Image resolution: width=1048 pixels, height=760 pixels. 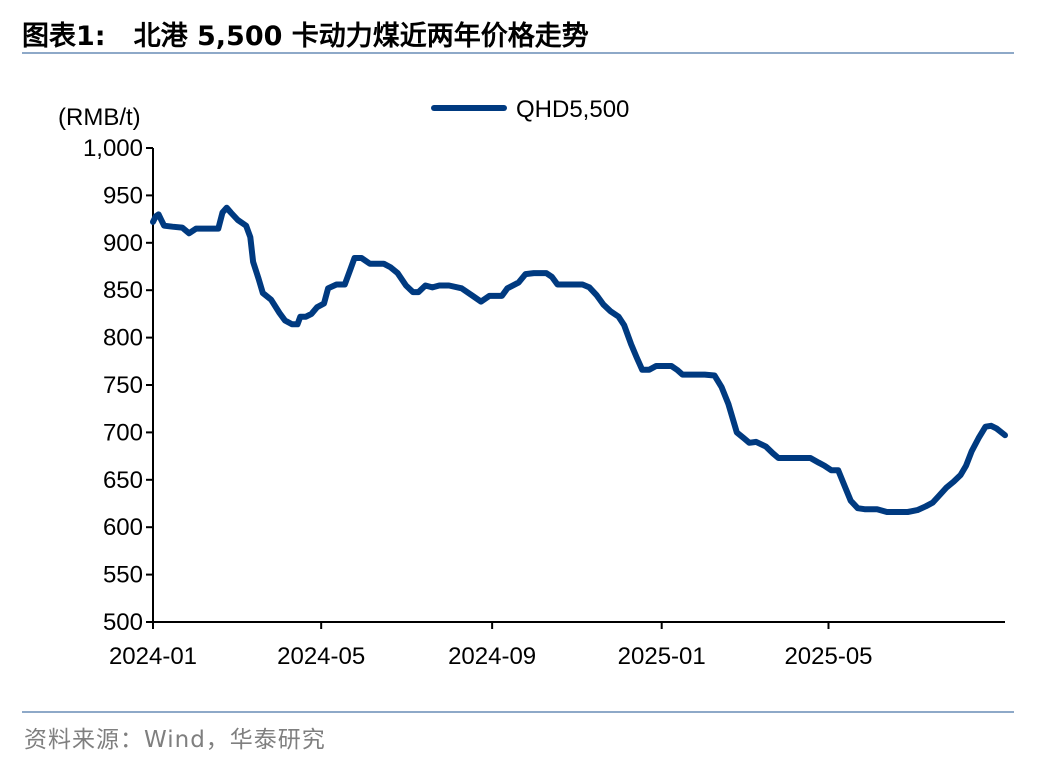 I want to click on x-tick-label: 2025-05, so click(x=828, y=656).